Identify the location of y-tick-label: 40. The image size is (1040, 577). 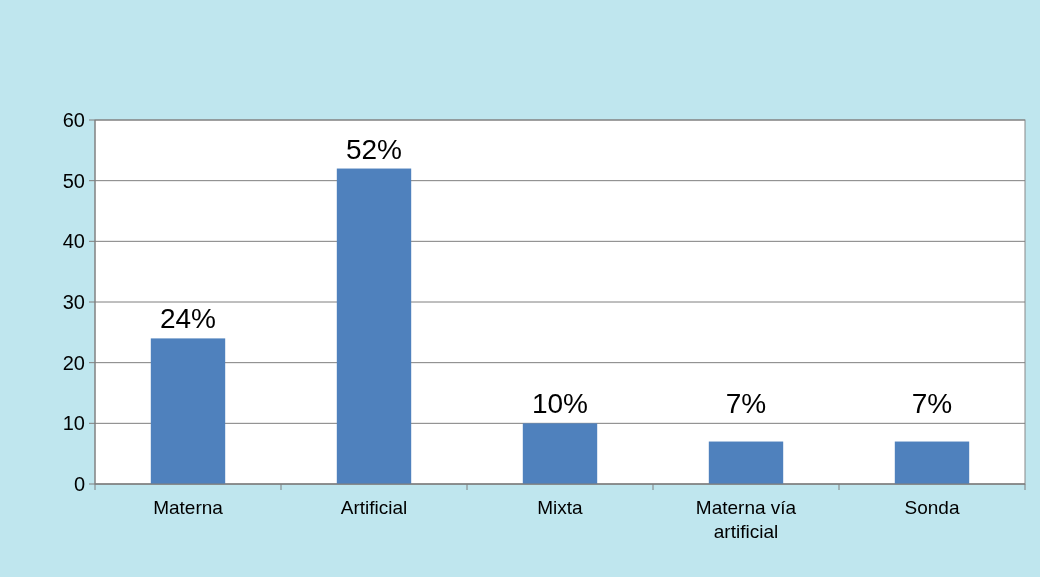
(73, 241).